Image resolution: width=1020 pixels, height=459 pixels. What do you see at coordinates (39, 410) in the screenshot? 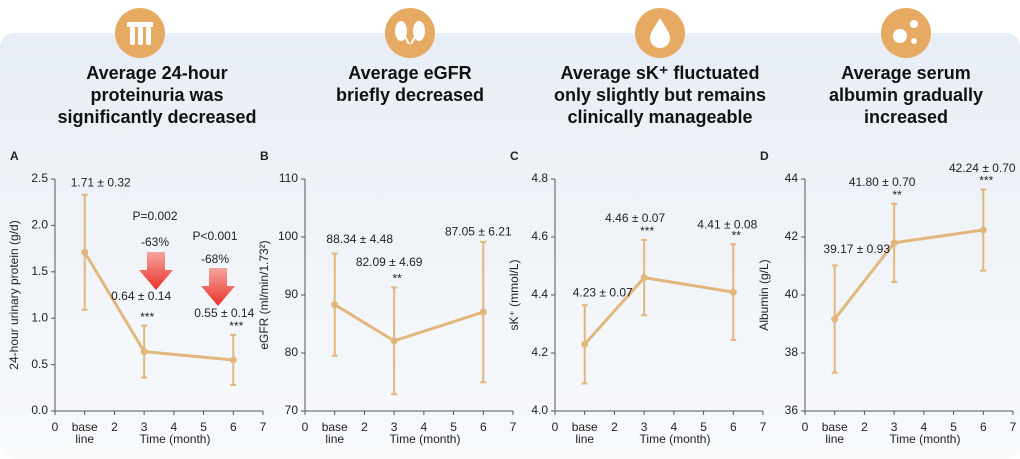
I see `y-tick-label: 0.0` at bounding box center [39, 410].